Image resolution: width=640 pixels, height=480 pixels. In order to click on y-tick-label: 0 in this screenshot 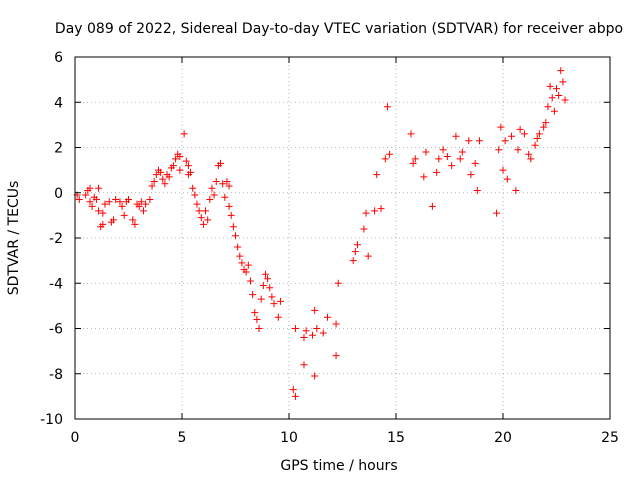, I will do `click(58, 194)`.